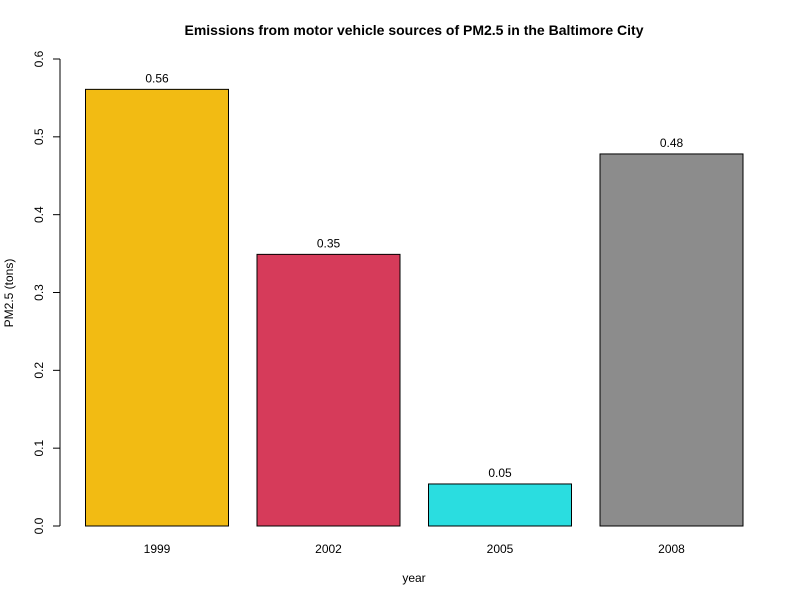 Image resolution: width=800 pixels, height=600 pixels. I want to click on x-axis: 1999 2002 2005 2008, so click(415, 549).